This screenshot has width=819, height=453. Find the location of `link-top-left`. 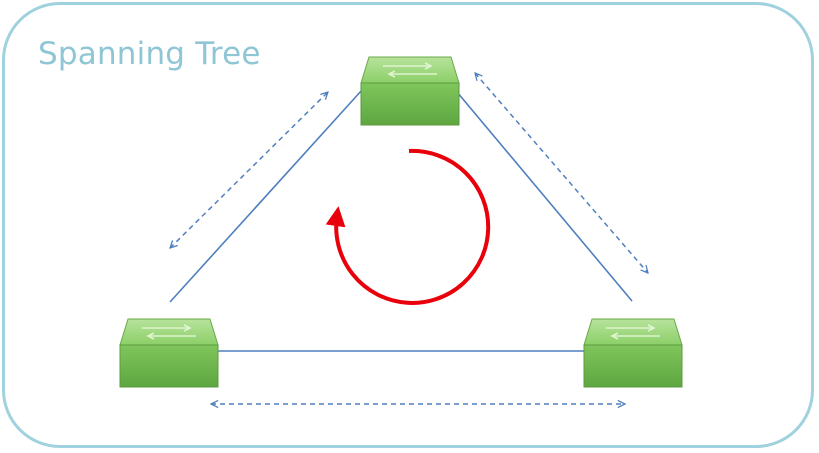

link-top-left is located at coordinates (266, 196).